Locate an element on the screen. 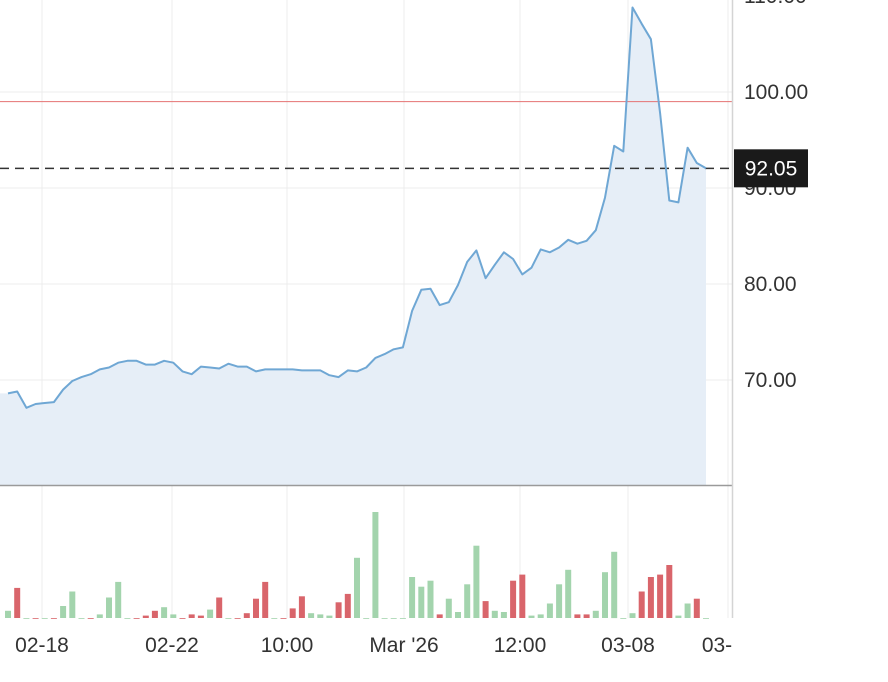 The image size is (888, 682). price-tag-value: 92.05 is located at coordinates (771, 168).